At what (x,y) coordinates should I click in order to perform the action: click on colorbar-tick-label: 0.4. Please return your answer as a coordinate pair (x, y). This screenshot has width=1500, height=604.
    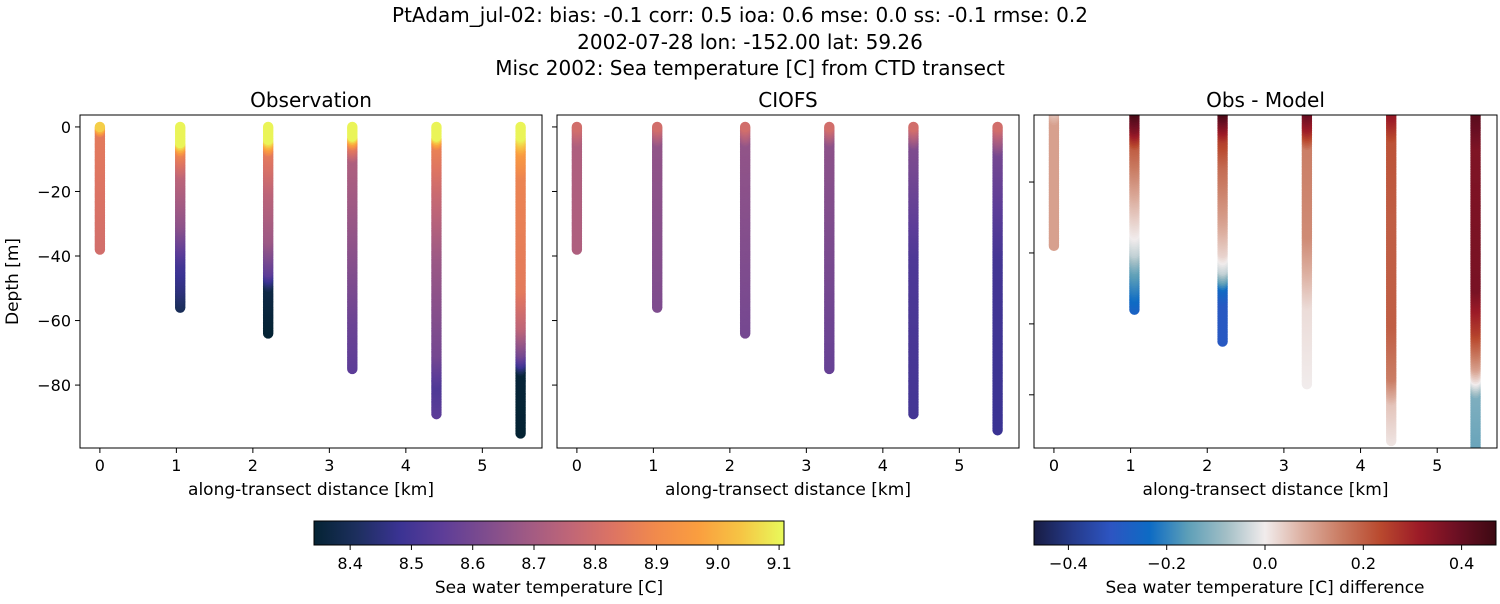
    Looking at the image, I should click on (1461, 563).